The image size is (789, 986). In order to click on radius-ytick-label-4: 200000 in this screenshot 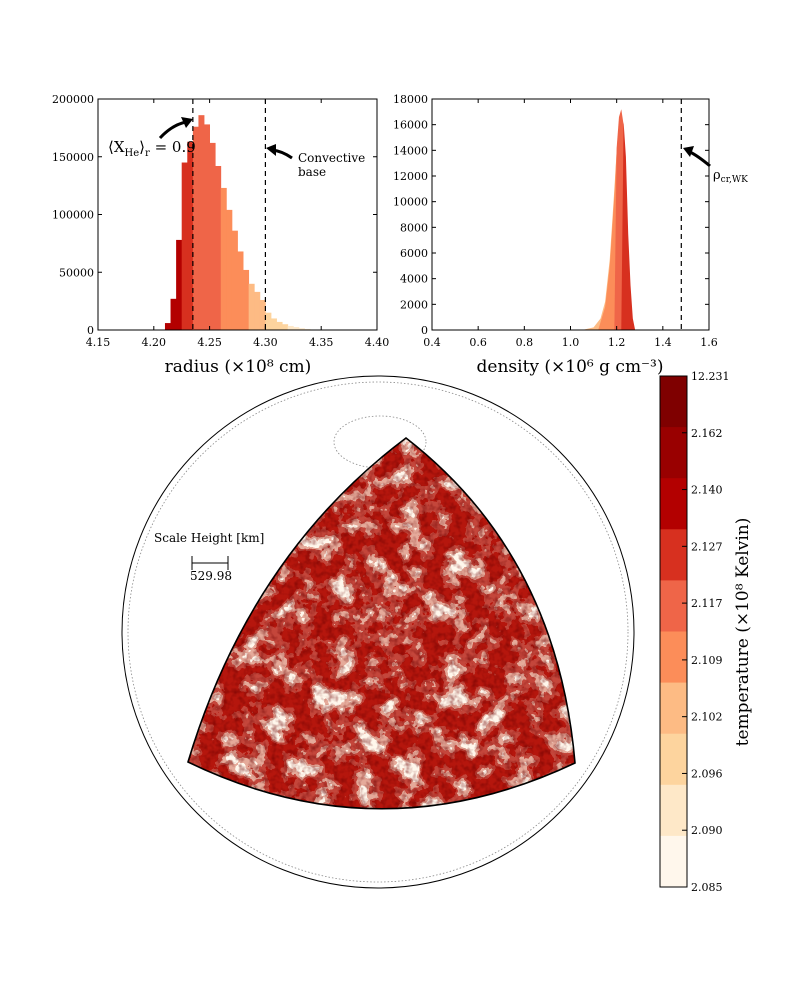, I will do `click(73, 99)`.